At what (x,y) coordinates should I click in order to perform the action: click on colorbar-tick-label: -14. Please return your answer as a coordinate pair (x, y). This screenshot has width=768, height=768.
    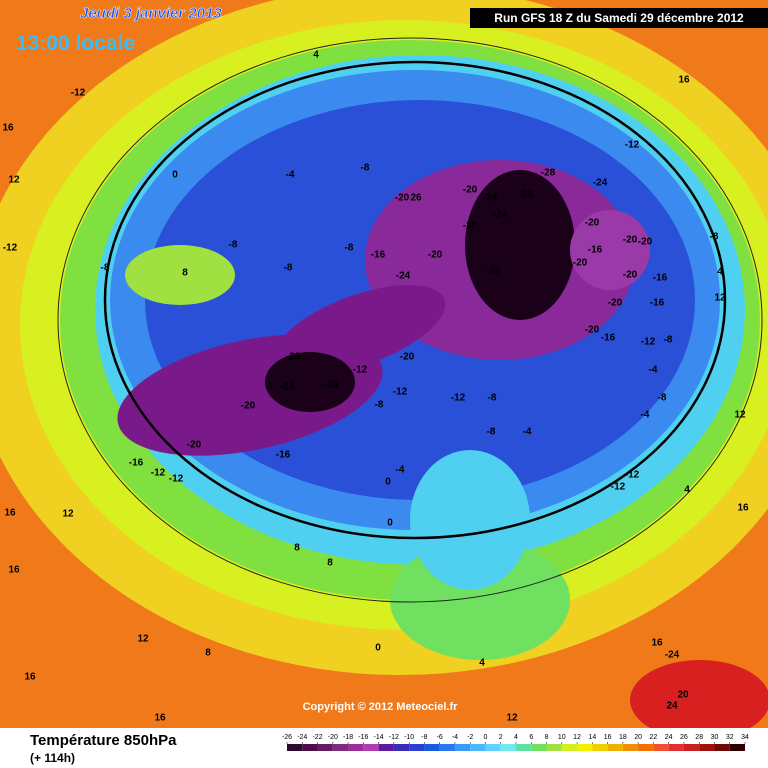
    Looking at the image, I should click on (379, 737).